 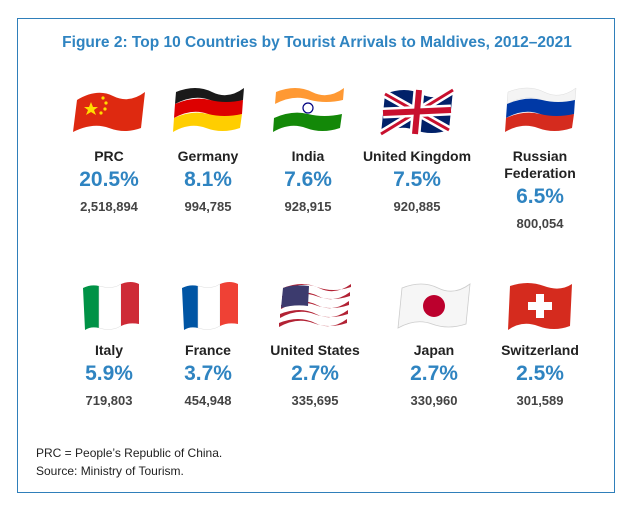 I want to click on country-cell: Russian Federation 6.5% 800,054, so click(x=540, y=157).